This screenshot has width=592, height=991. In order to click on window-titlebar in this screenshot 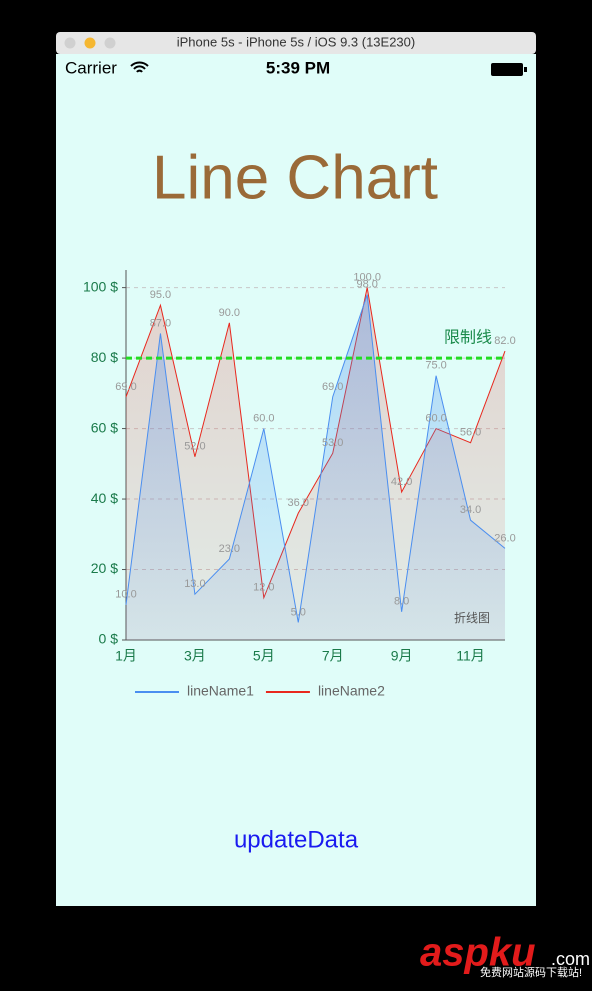, I will do `click(296, 43)`.